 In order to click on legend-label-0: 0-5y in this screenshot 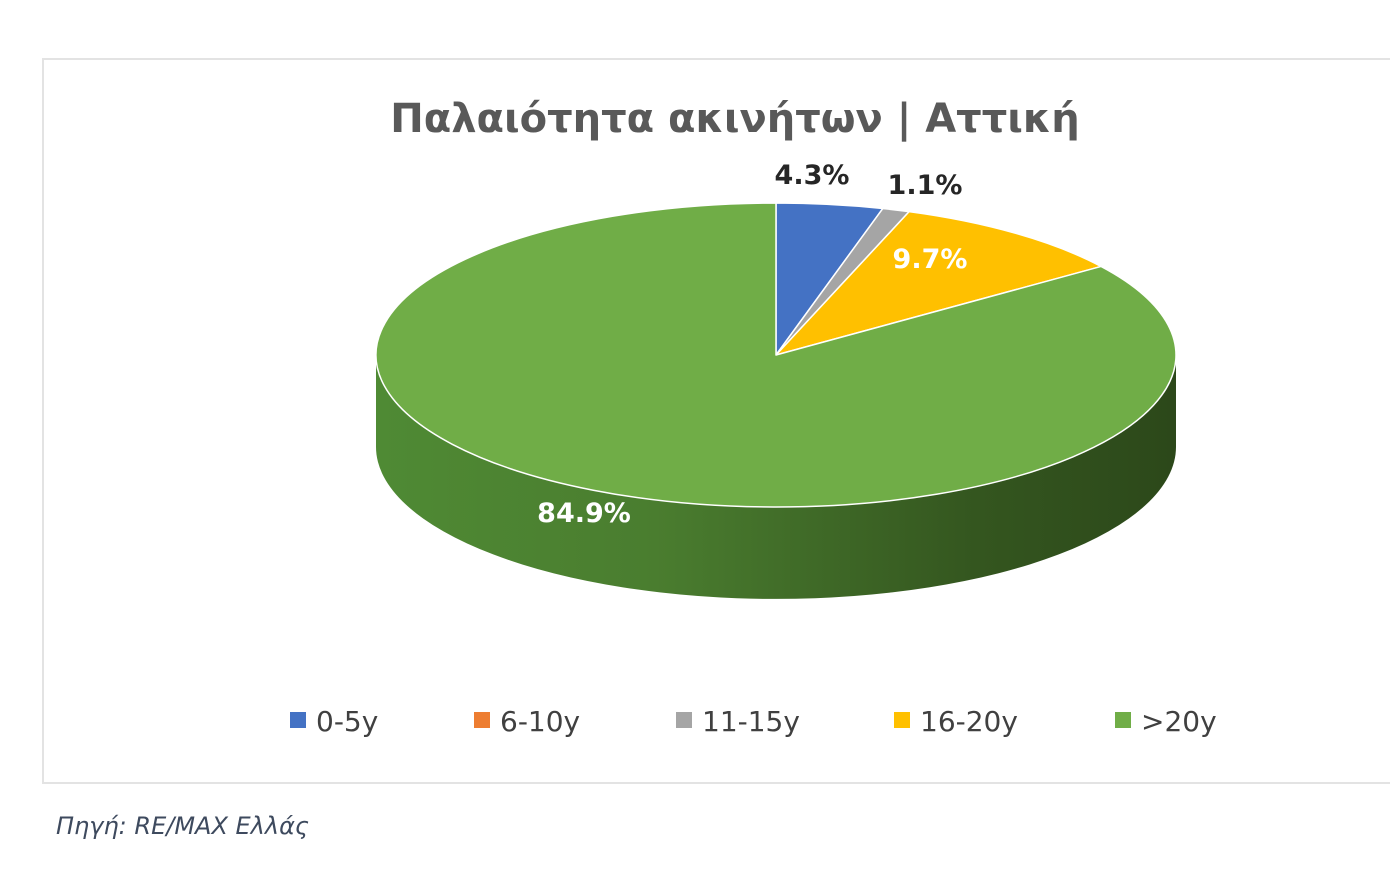, I will do `click(347, 721)`.